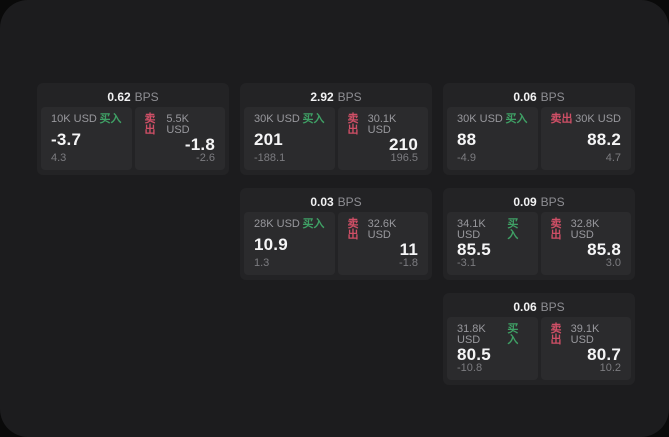 This screenshot has height=437, width=669. Describe the element at coordinates (268, 139) in the screenshot. I see `buy-price: 201` at that location.